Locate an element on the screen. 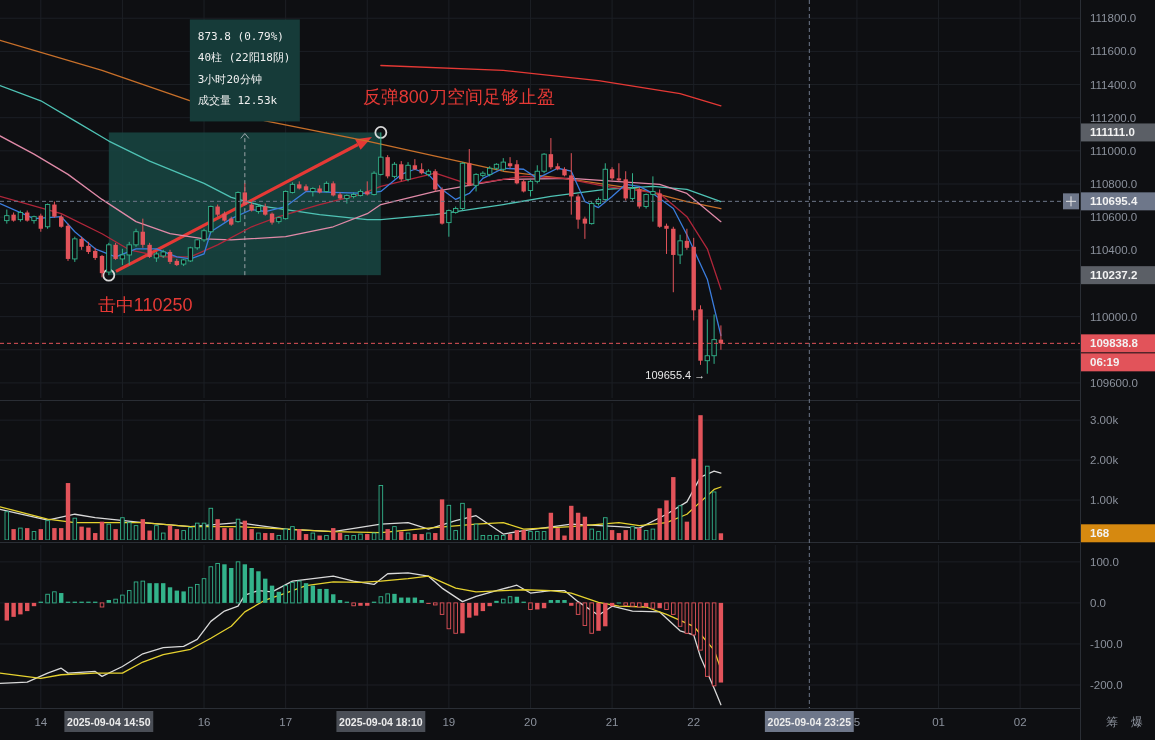 This screenshot has width=1155, height=740. y-tick-label: 0.0 is located at coordinates (1098, 602).